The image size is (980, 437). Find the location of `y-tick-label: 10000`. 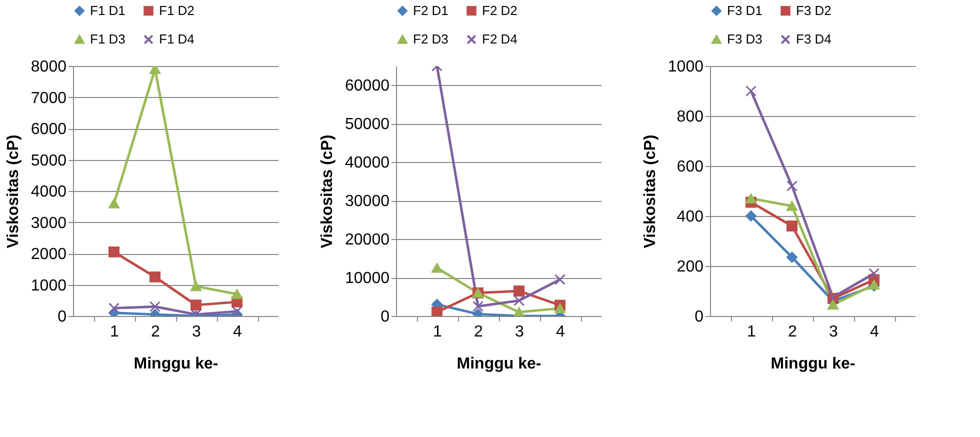

y-tick-label: 10000 is located at coordinates (367, 279).